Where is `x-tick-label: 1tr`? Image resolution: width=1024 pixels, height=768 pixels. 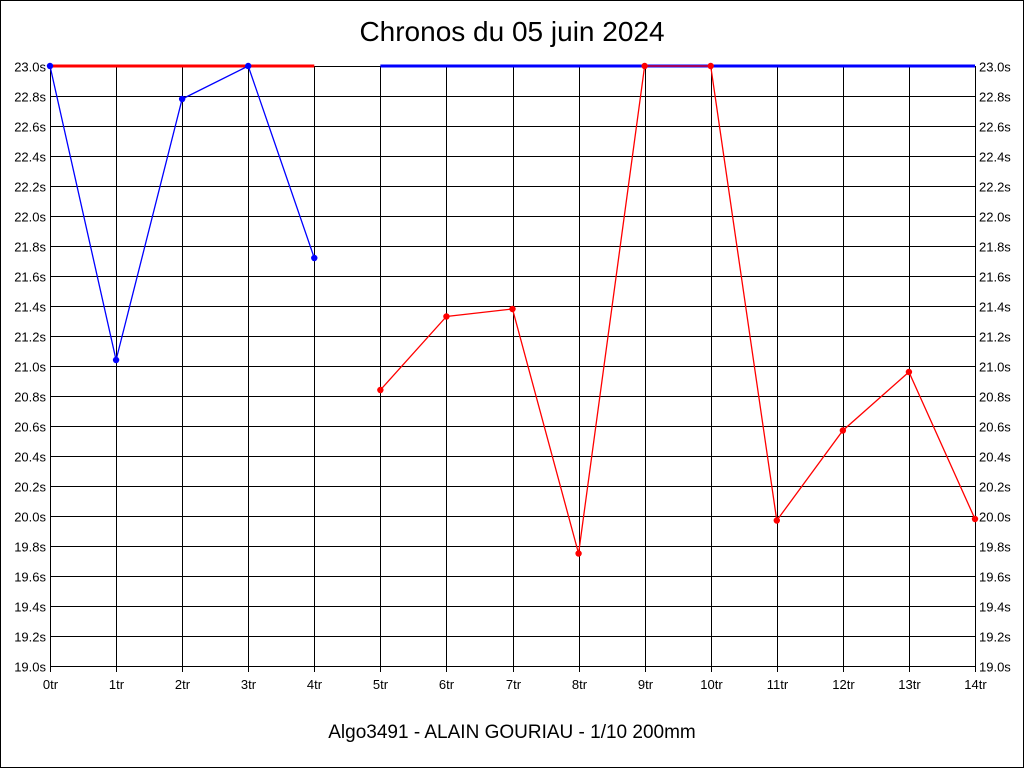
x-tick-label: 1tr is located at coordinates (117, 684).